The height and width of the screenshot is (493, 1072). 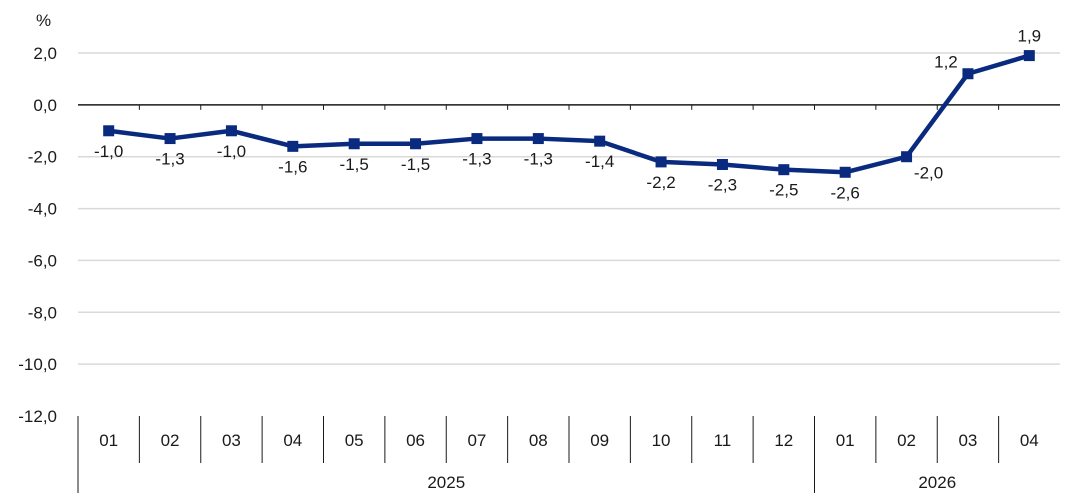 I want to click on x-axis-ticks: 01 02 03 04 05 06 07 08 09 10 11 12 01 02 03 04 2025 2026, so click(x=569, y=461).